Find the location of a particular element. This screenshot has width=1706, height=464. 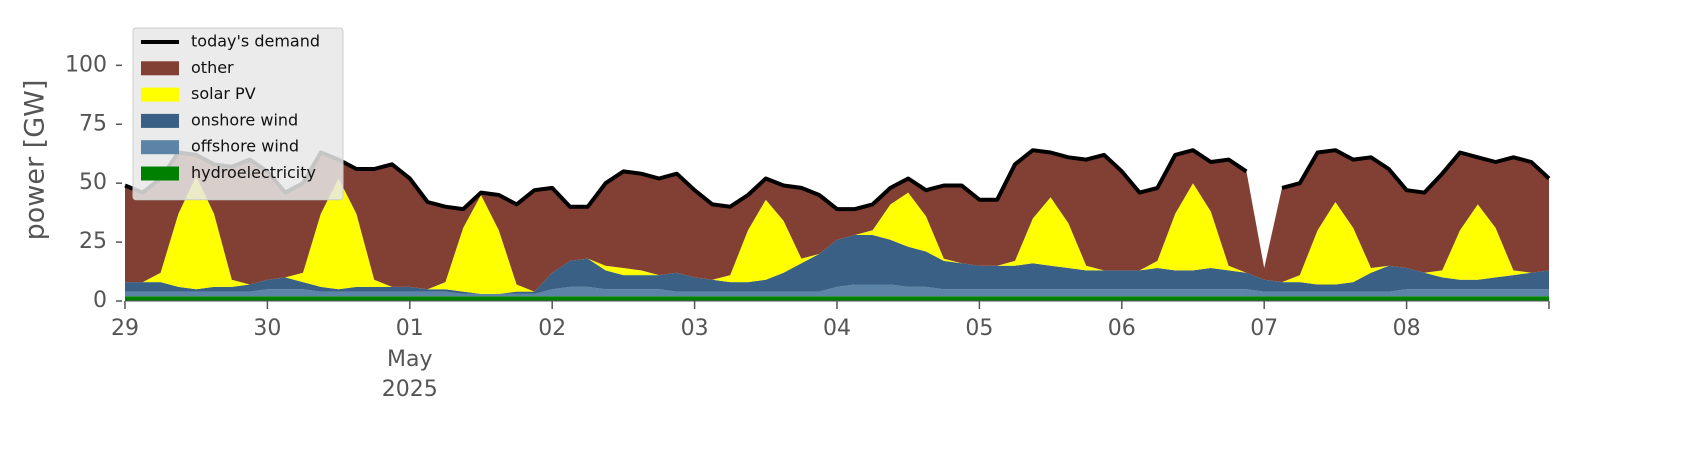

x-tick-label: 06 is located at coordinates (1122, 328).